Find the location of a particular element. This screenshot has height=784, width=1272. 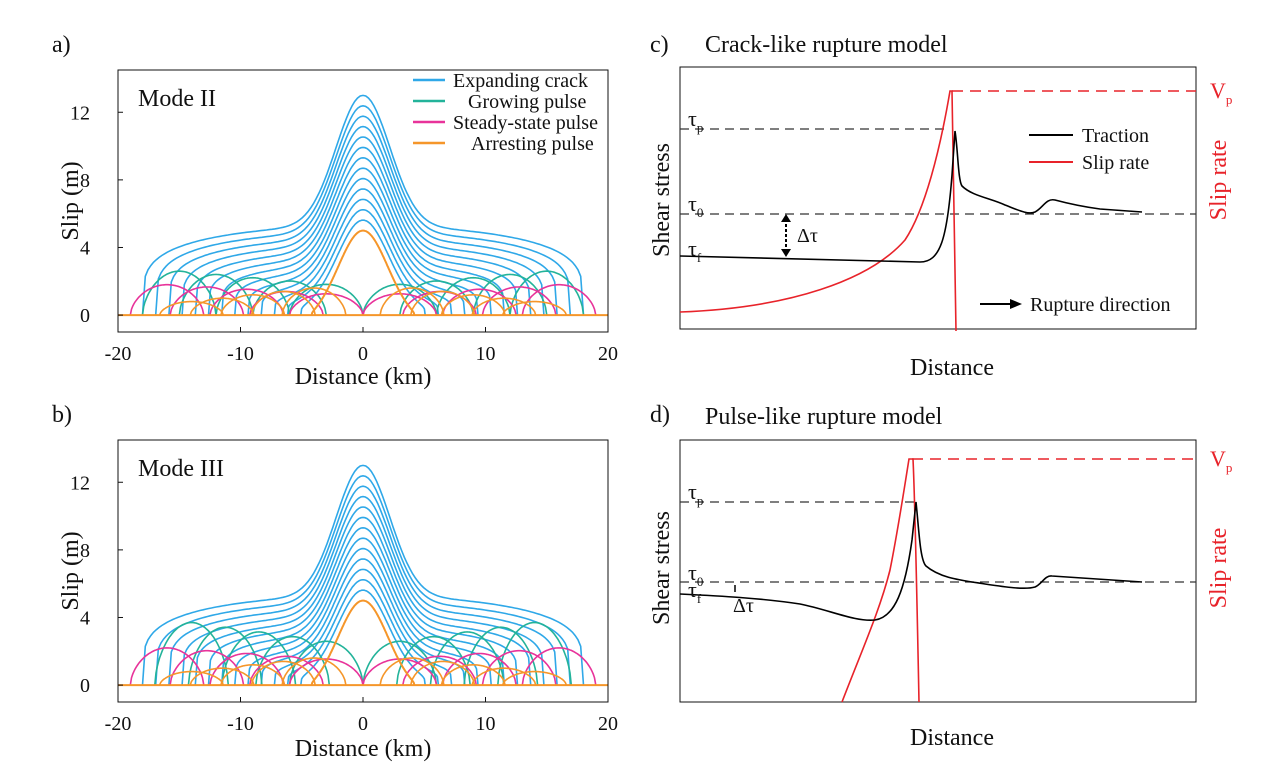

x-tick-label: 20 is located at coordinates (608, 724).